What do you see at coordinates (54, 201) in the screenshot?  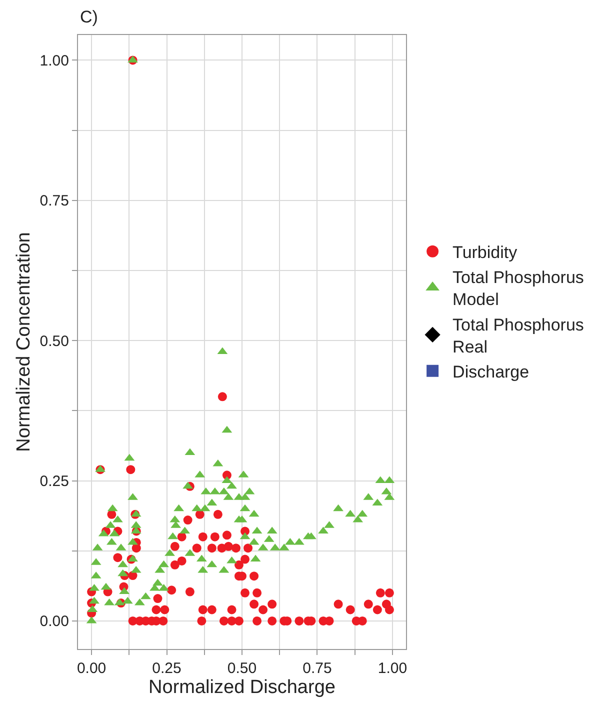 I see `y-tick-label: 0.75` at bounding box center [54, 201].